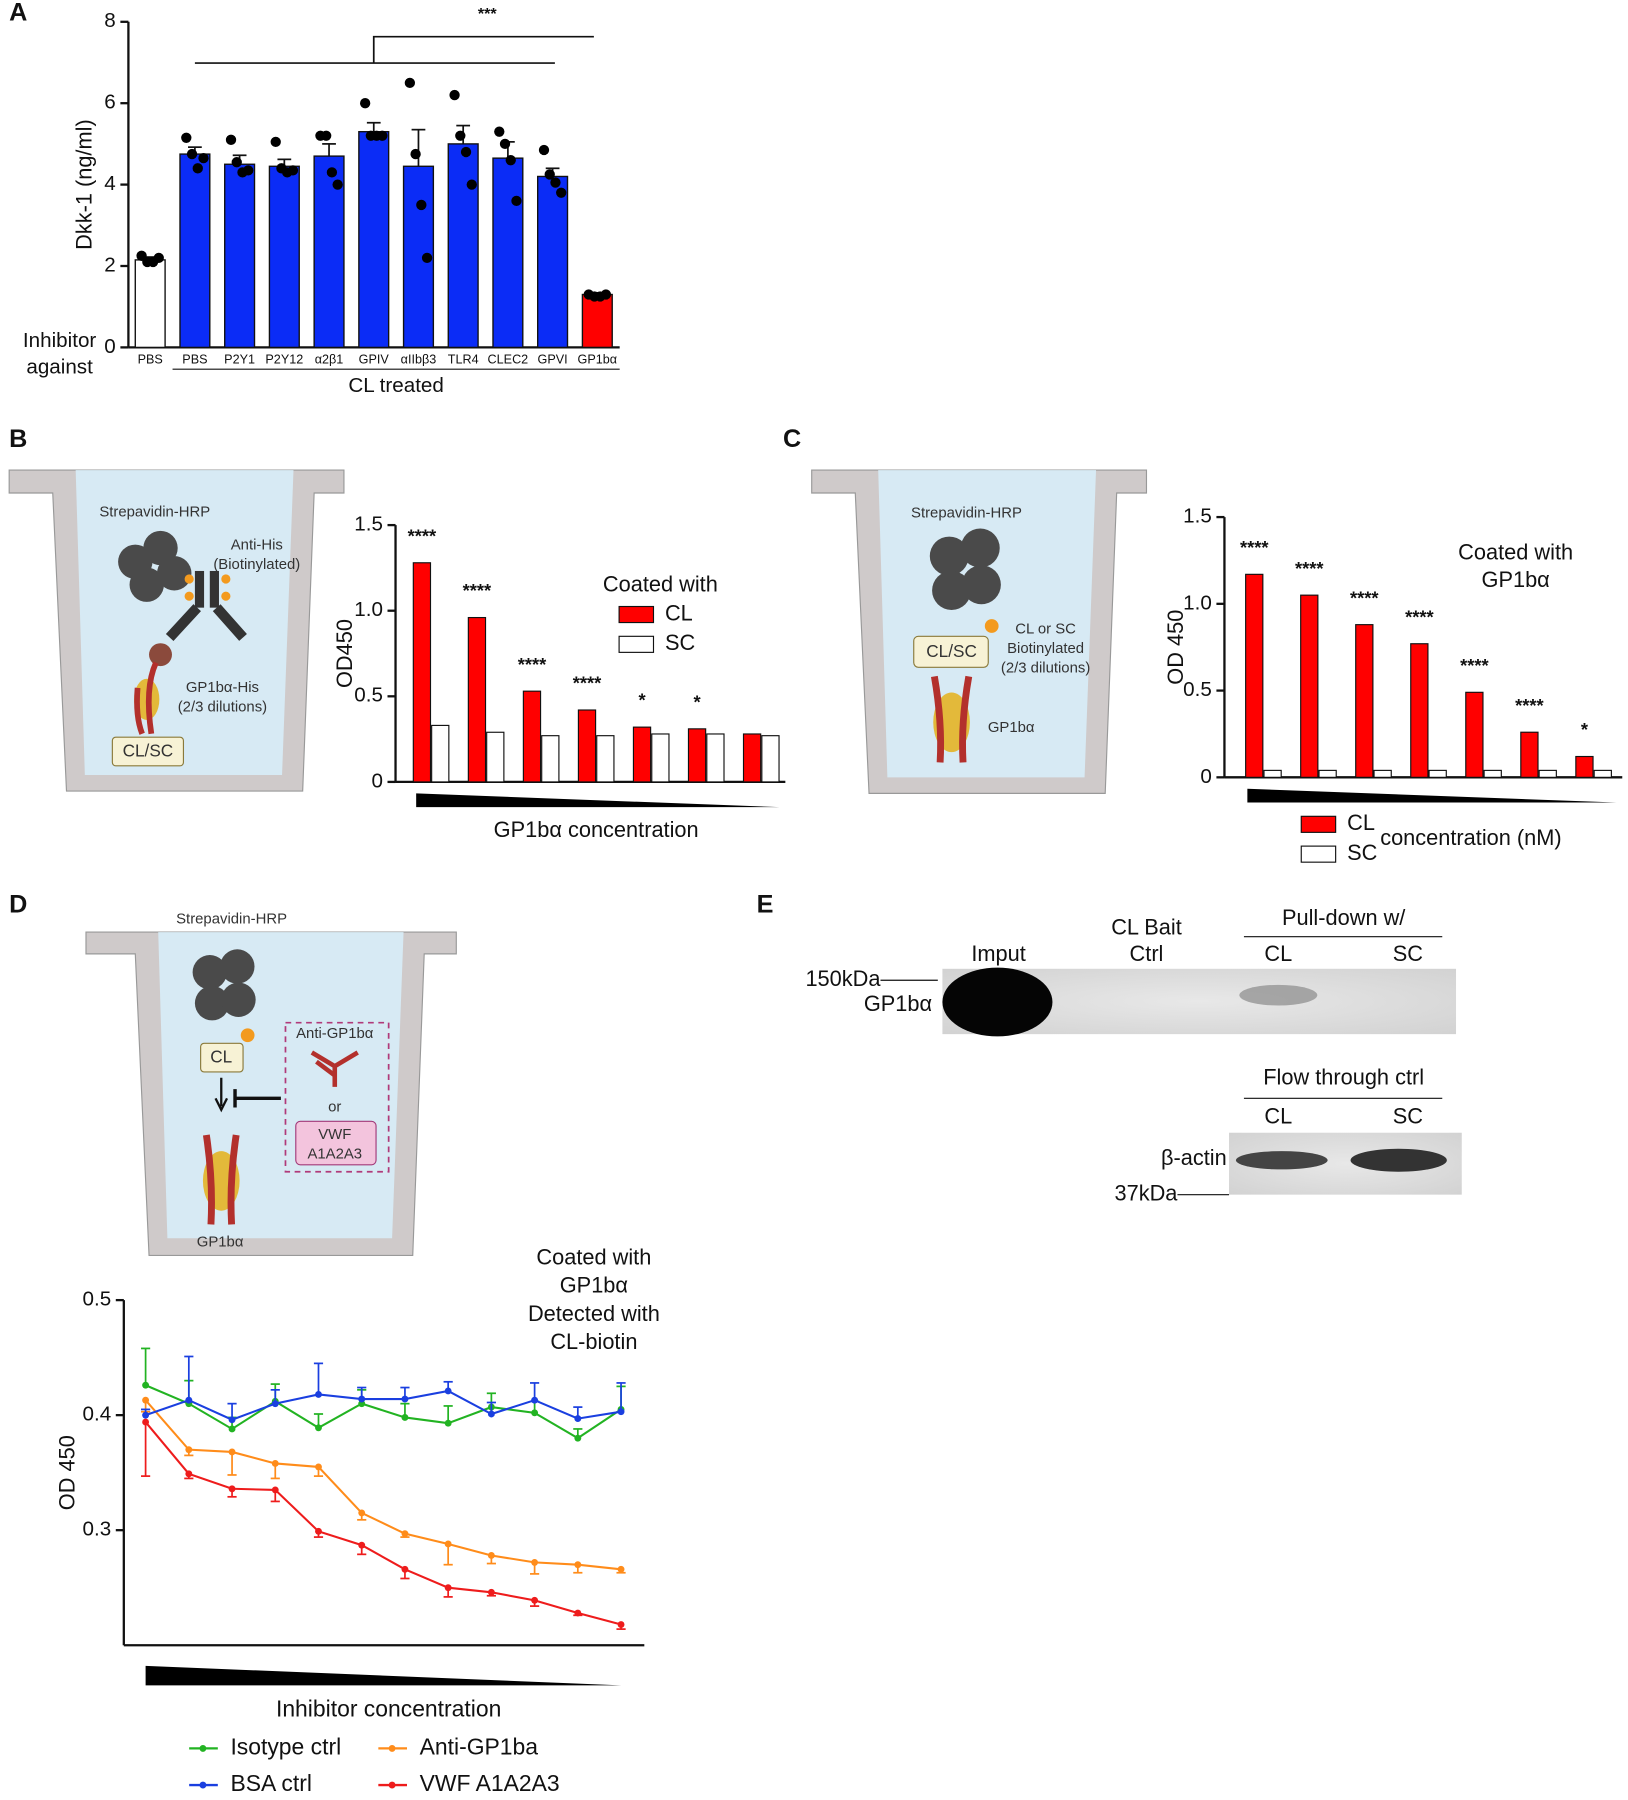  Describe the element at coordinates (334, 1154) in the screenshot. I see `diagram-text: A1A2A3` at that location.